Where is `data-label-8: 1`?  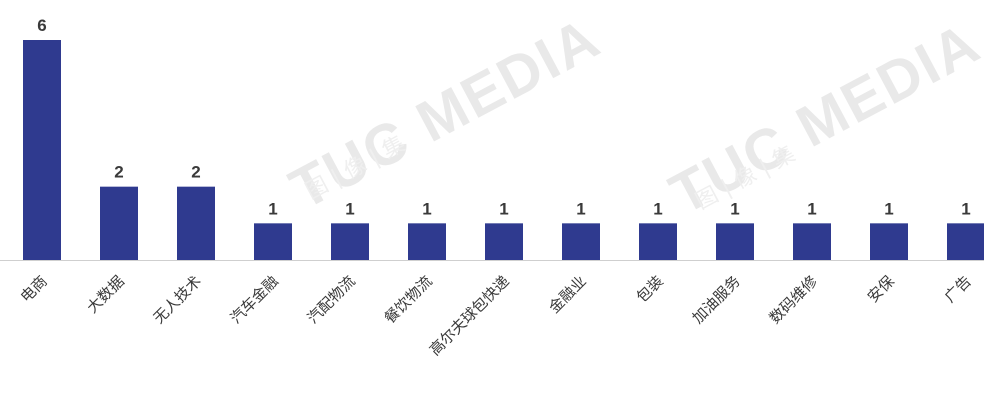
data-label-8: 1 is located at coordinates (657, 208).